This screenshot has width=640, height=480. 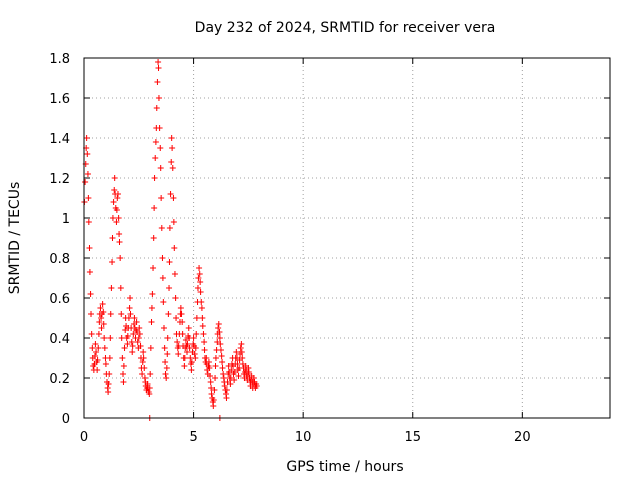 What do you see at coordinates (59, 259) in the screenshot?
I see `y-tick-label: 0.8` at bounding box center [59, 259].